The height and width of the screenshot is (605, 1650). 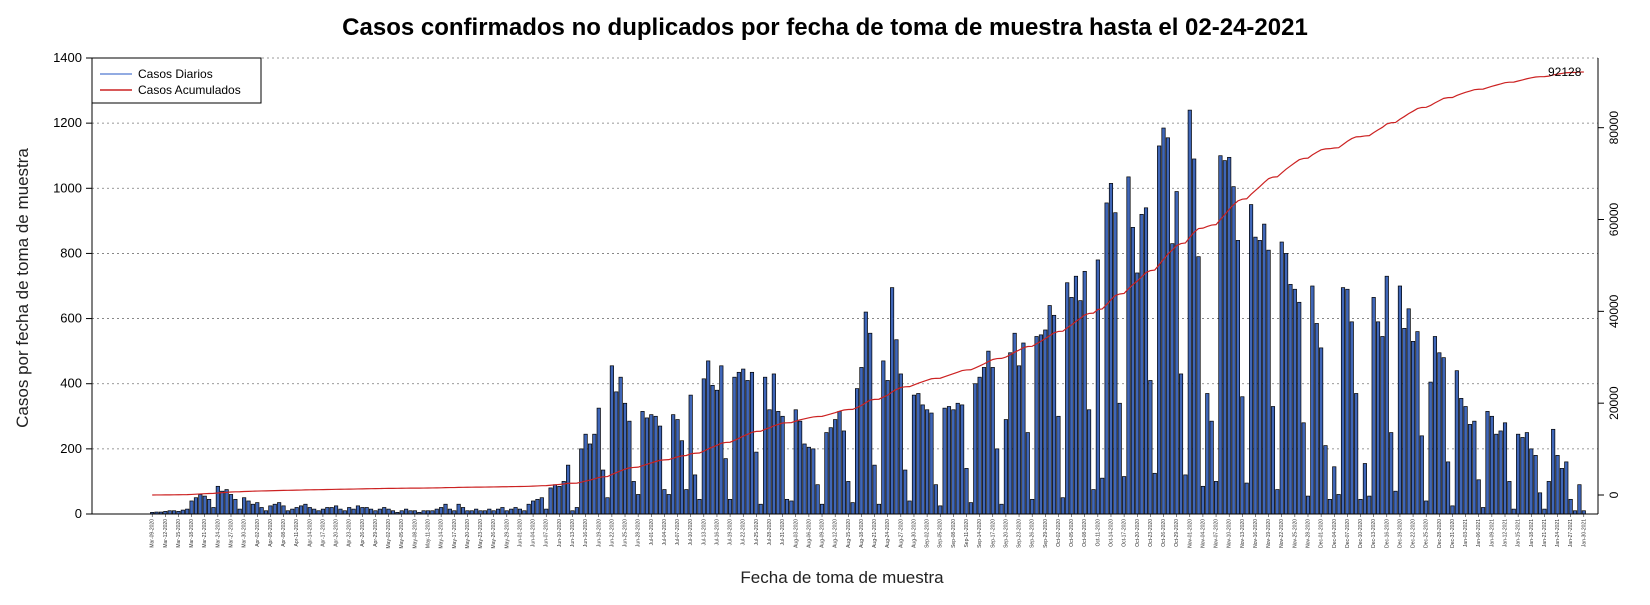 I want to click on x-tick-label: Apr-05-2020, so click(x=271, y=533).